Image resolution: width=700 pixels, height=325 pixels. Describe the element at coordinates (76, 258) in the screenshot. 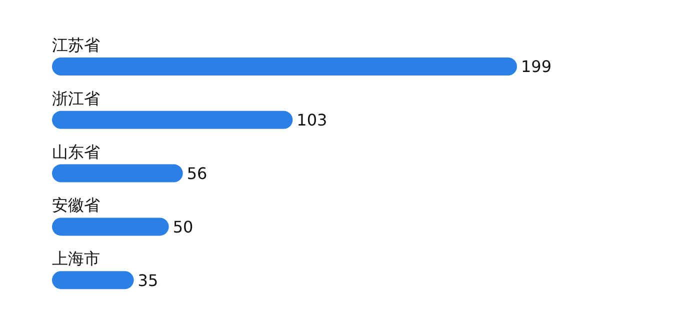

I see `y-tick-label: 上海市` at that location.